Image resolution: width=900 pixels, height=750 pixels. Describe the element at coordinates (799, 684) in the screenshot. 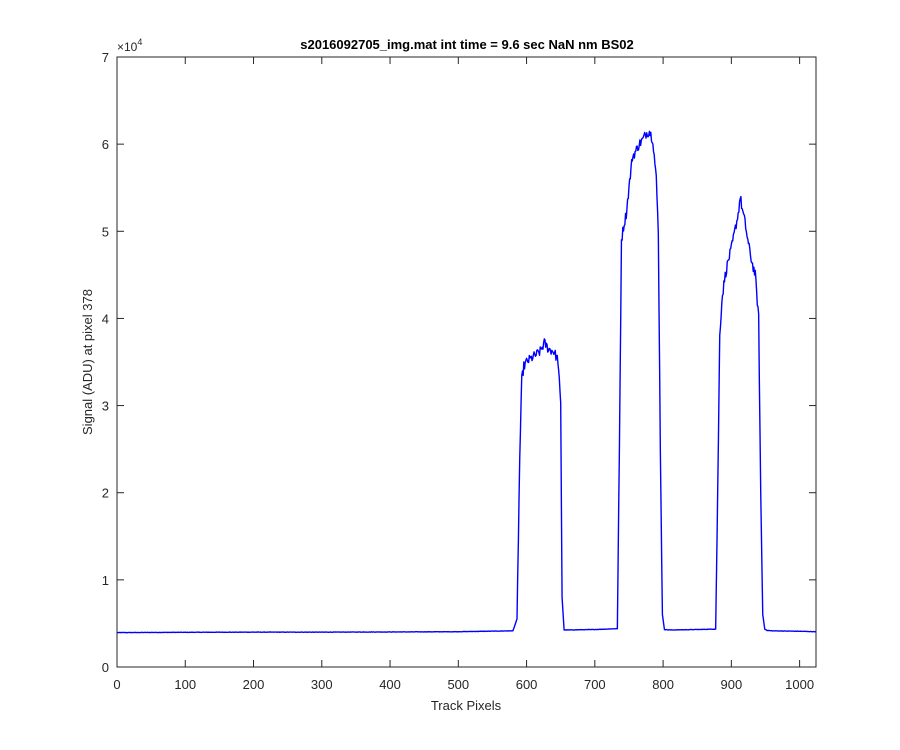

I see `x-tick-label: 1000` at that location.